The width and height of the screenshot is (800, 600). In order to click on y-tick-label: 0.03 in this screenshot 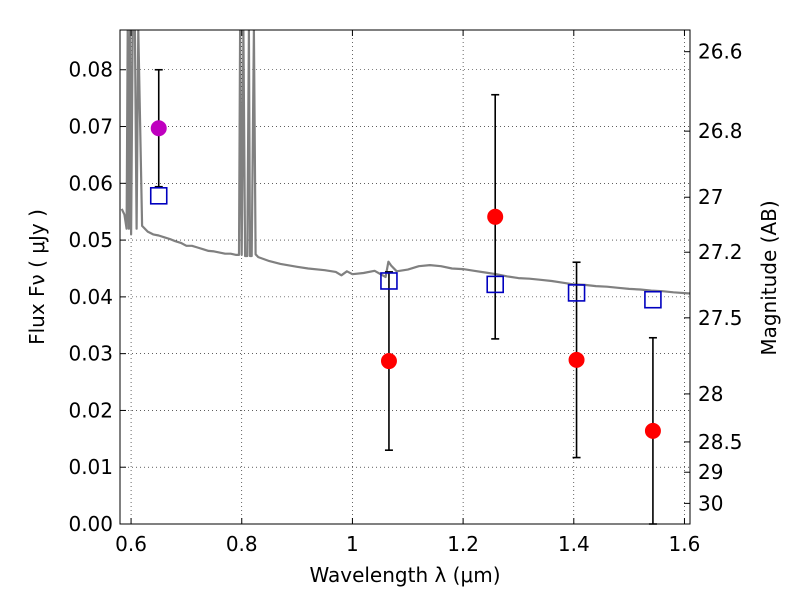, I will do `click(90, 354)`.